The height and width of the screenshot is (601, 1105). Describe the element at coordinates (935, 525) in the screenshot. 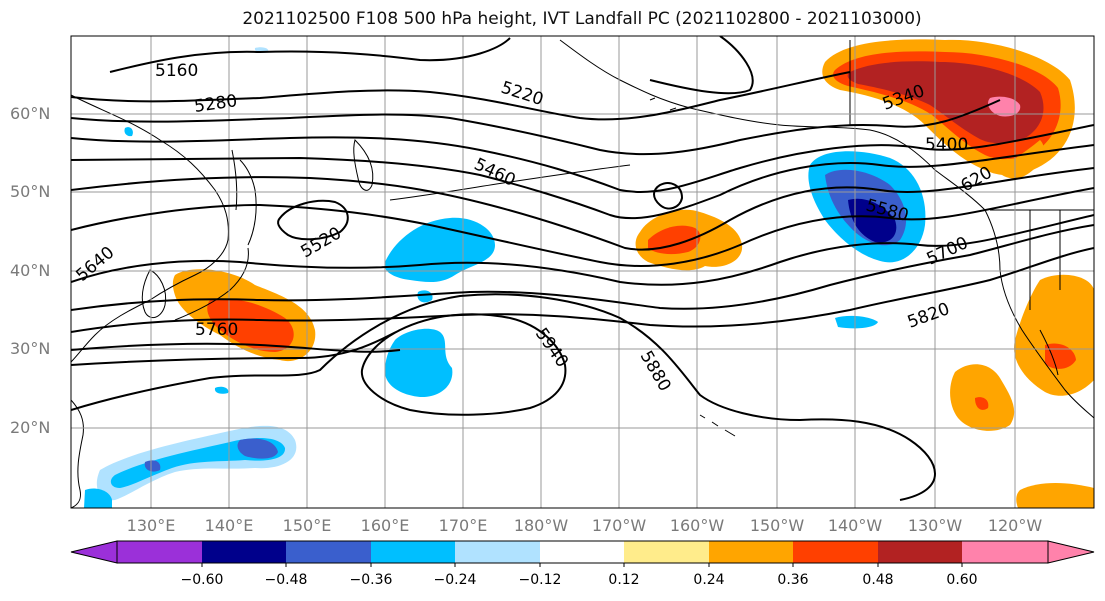

I see `lon-label-130w: 130°W` at that location.